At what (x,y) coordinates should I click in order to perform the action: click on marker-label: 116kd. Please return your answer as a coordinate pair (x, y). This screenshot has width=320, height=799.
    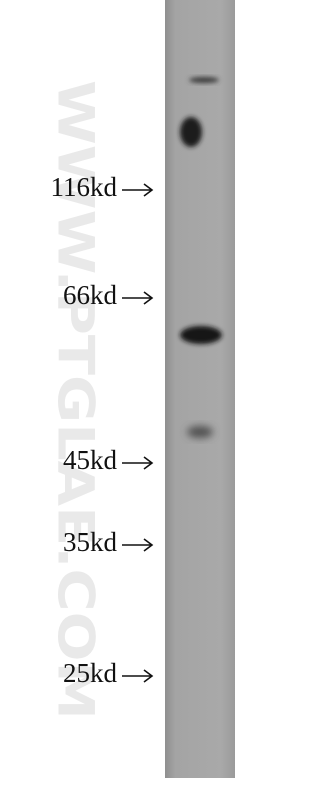
    Looking at the image, I should click on (84, 187).